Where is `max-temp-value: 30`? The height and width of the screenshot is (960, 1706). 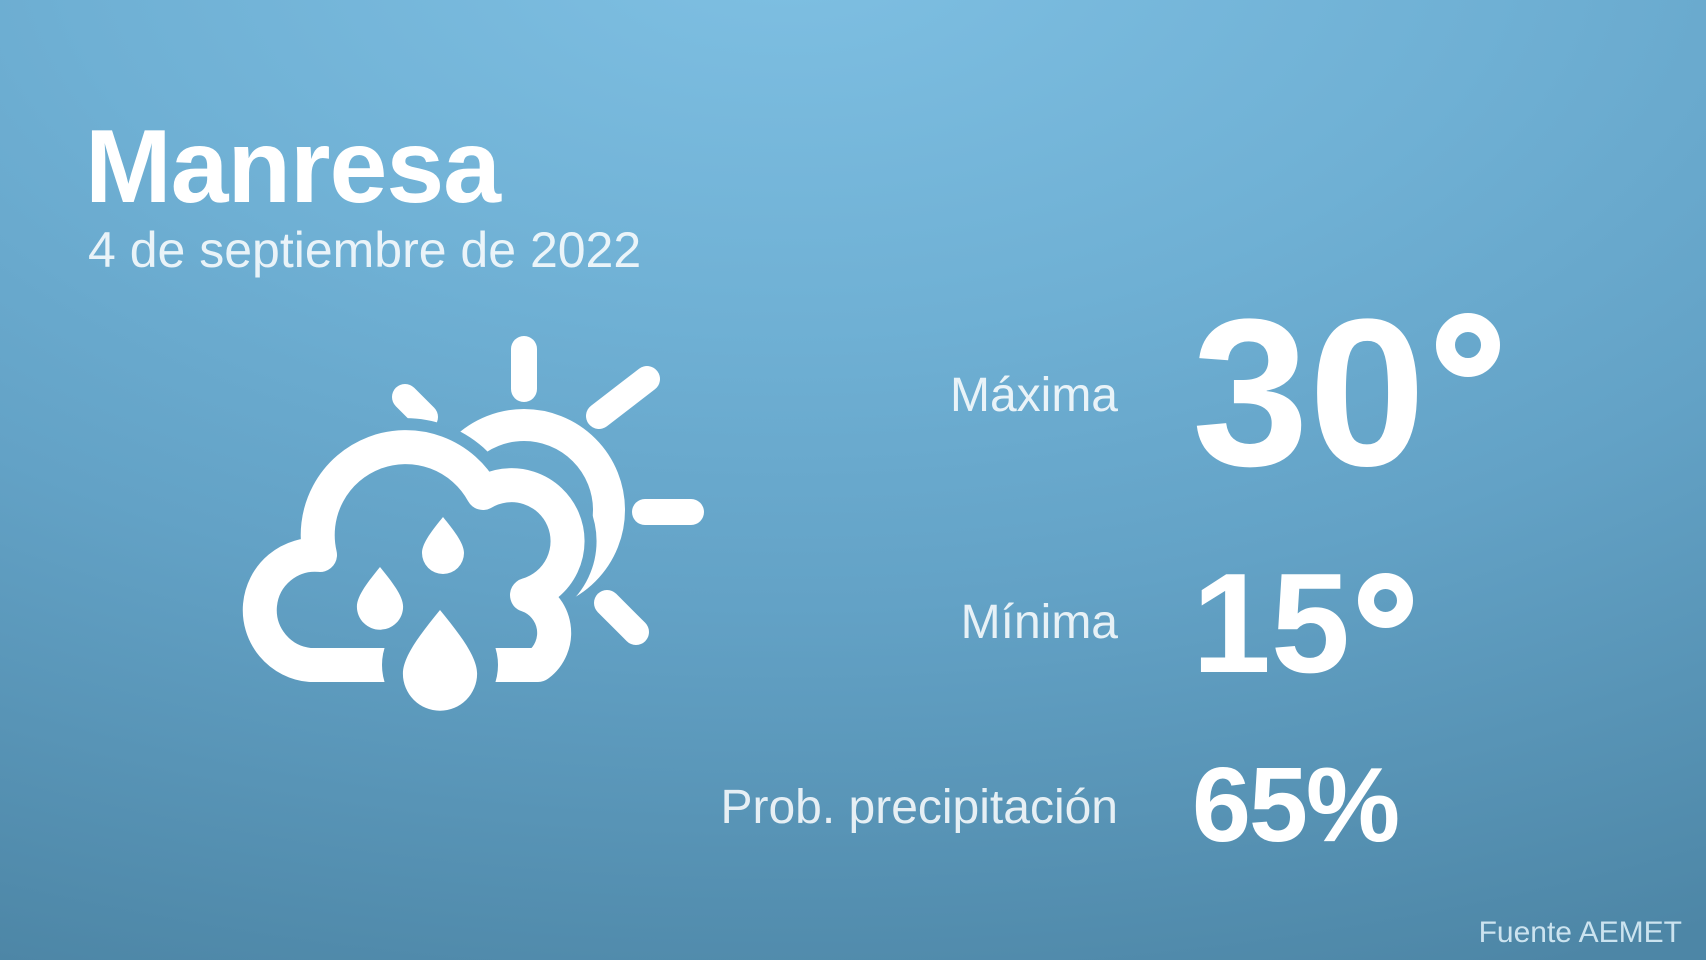
max-temp-value: 30 is located at coordinates (1346, 393).